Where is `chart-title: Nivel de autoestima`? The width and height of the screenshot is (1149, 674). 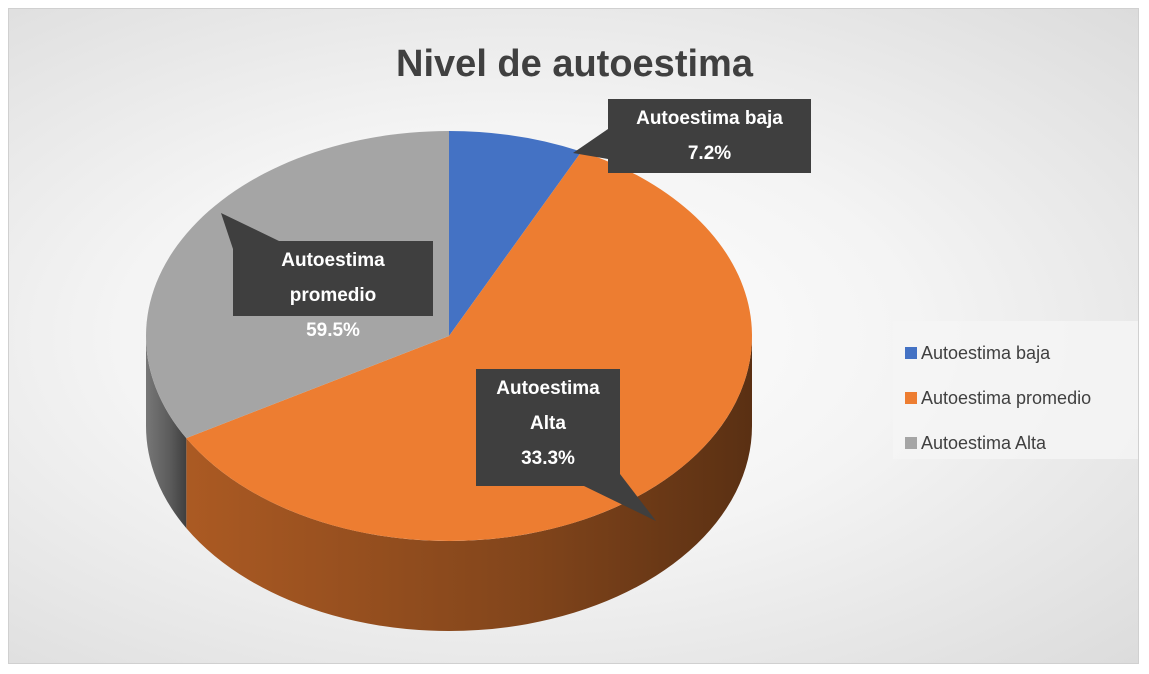 chart-title: Nivel de autoestima is located at coordinates (574, 64).